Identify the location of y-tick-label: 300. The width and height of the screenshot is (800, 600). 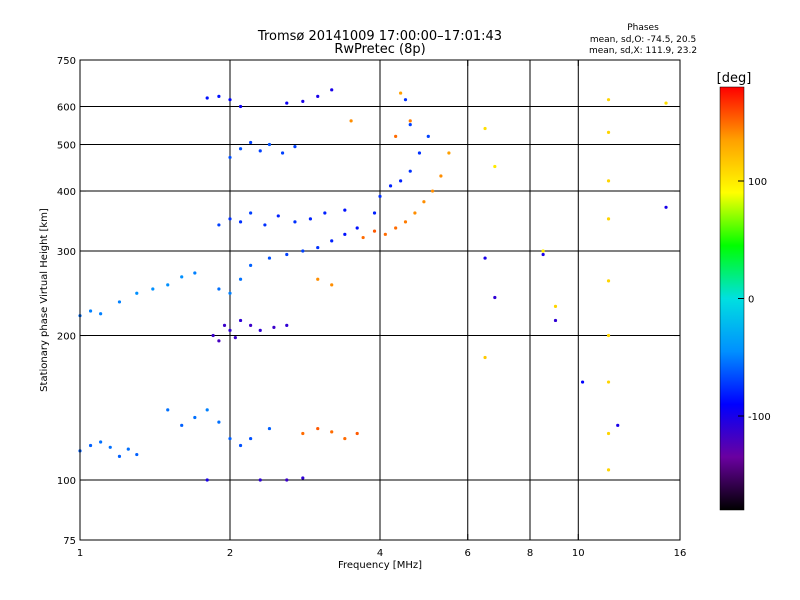
(66, 252).